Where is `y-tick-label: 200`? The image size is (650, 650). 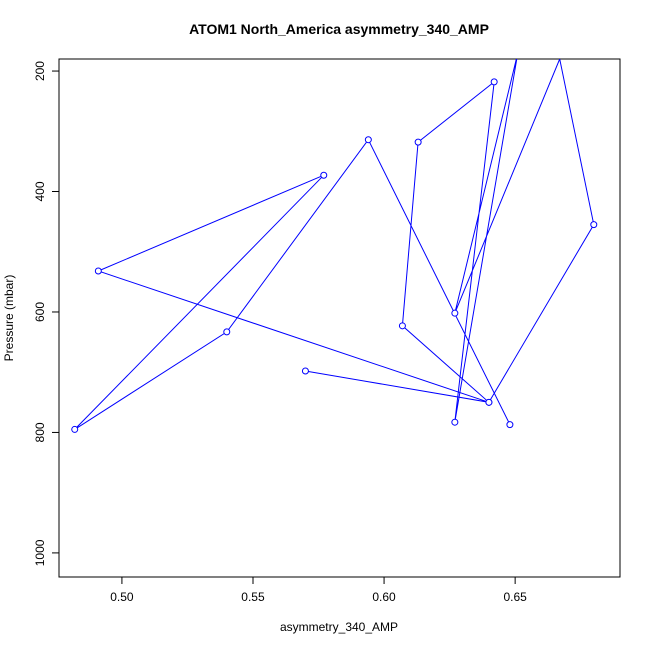
y-tick-label: 200 is located at coordinates (40, 71).